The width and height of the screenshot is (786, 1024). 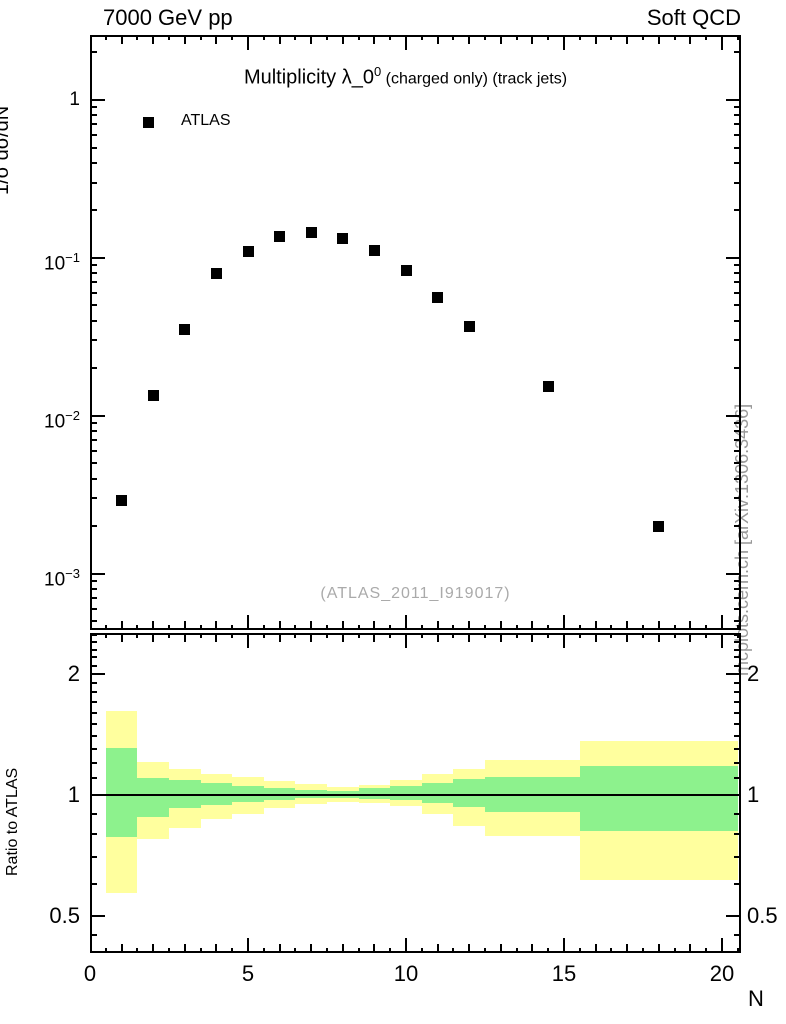 I want to click on legend-label-atlas: ATLAS, so click(x=206, y=120).